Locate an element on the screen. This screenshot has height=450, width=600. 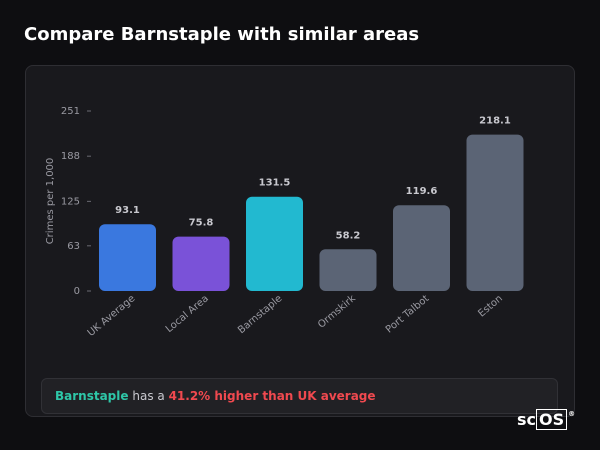
y-axis-label: Crimes per 1,000 is located at coordinates (50, 201).